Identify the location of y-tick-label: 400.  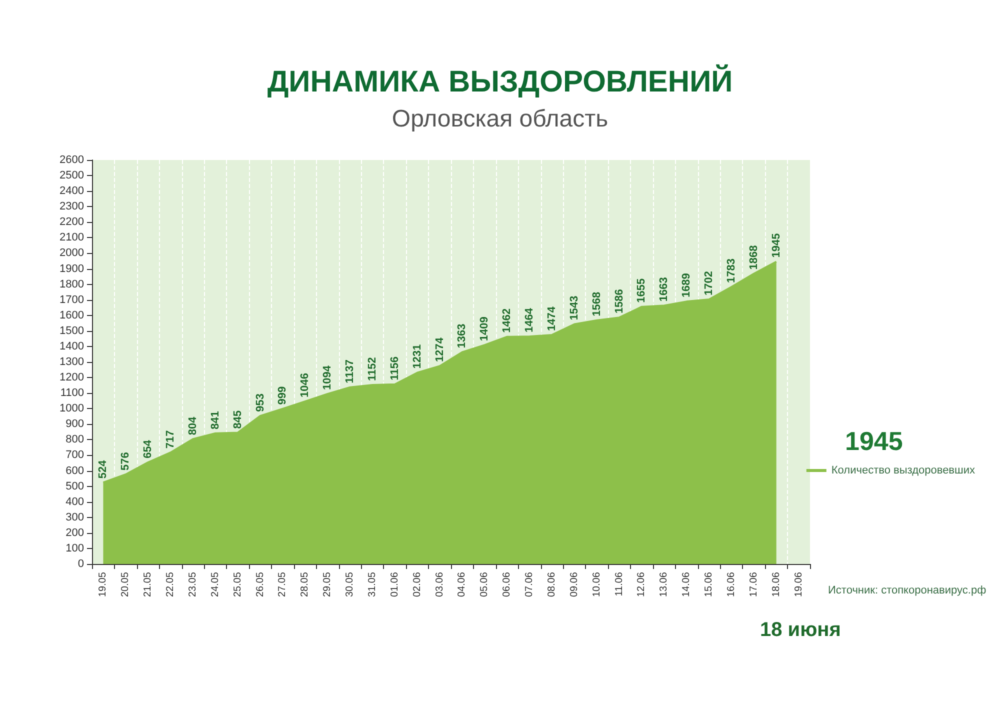
(75, 502).